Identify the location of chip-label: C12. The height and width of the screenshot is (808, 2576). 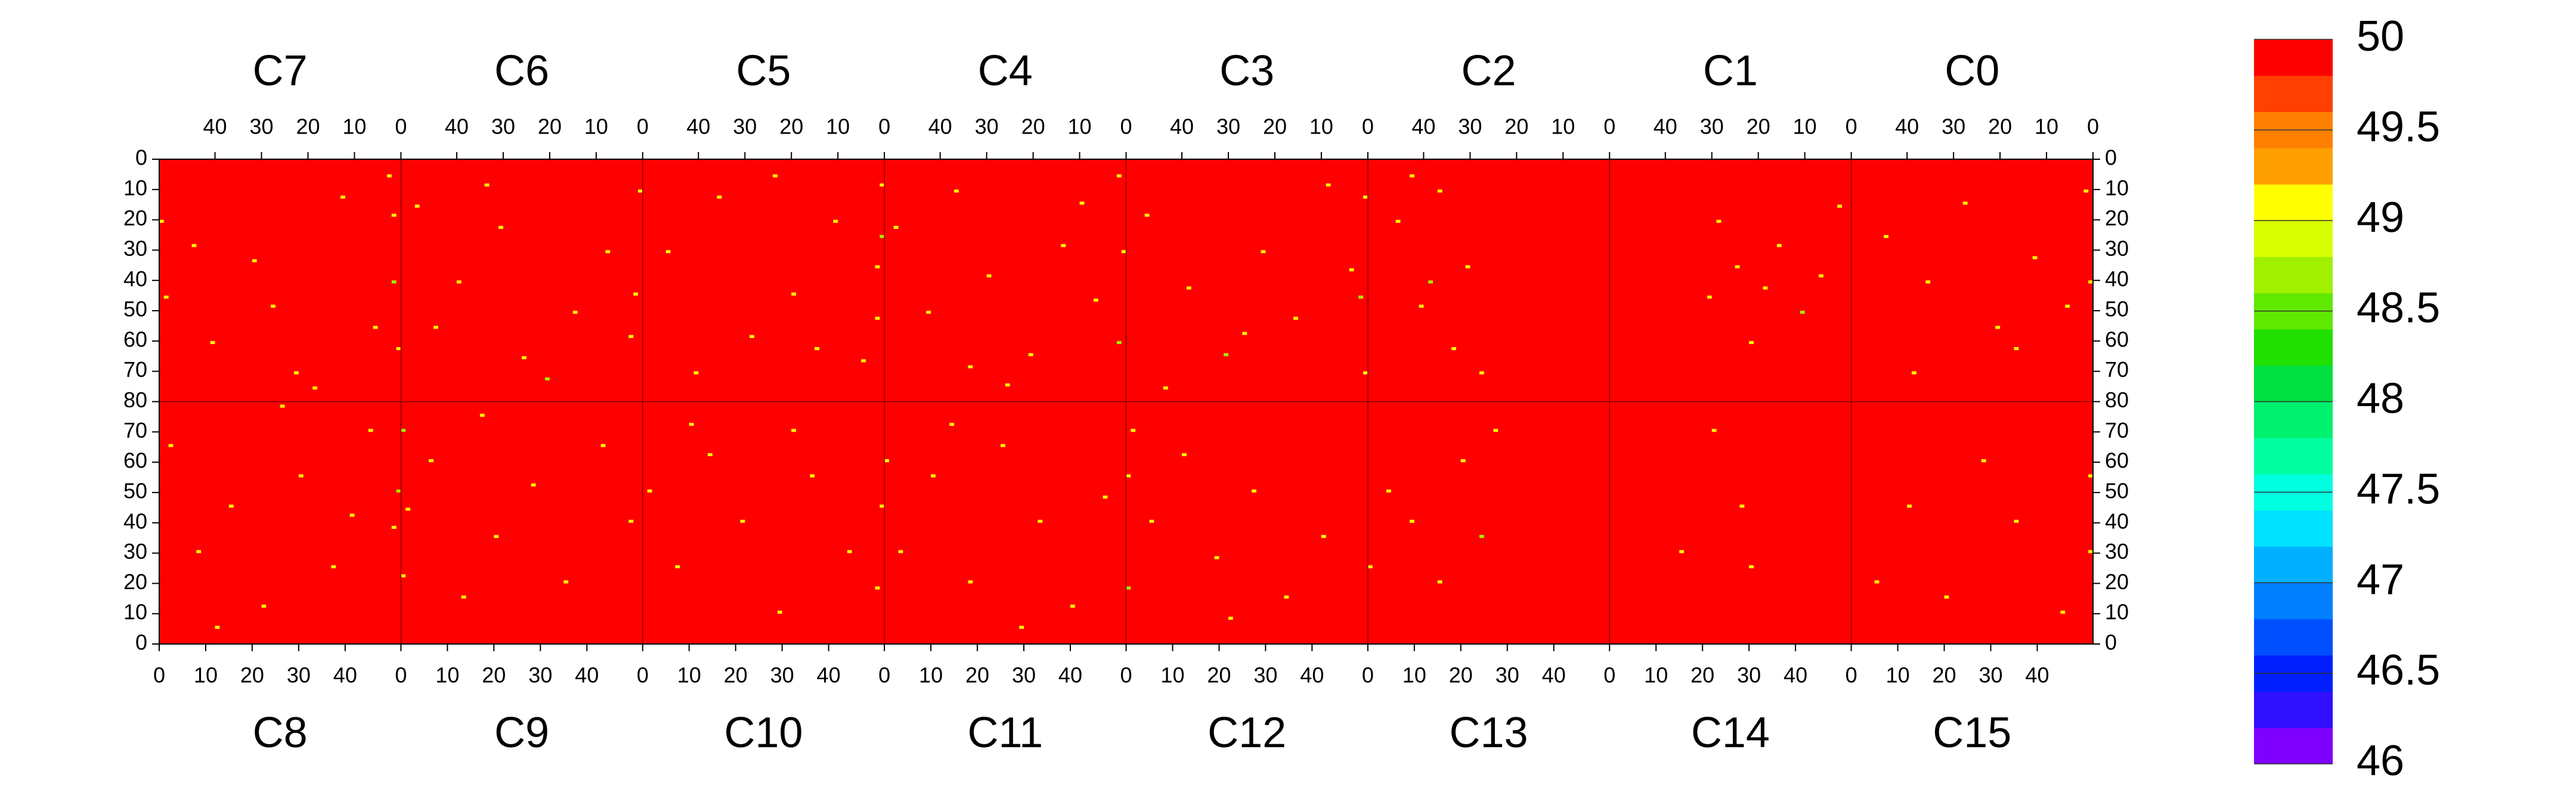
(1247, 733).